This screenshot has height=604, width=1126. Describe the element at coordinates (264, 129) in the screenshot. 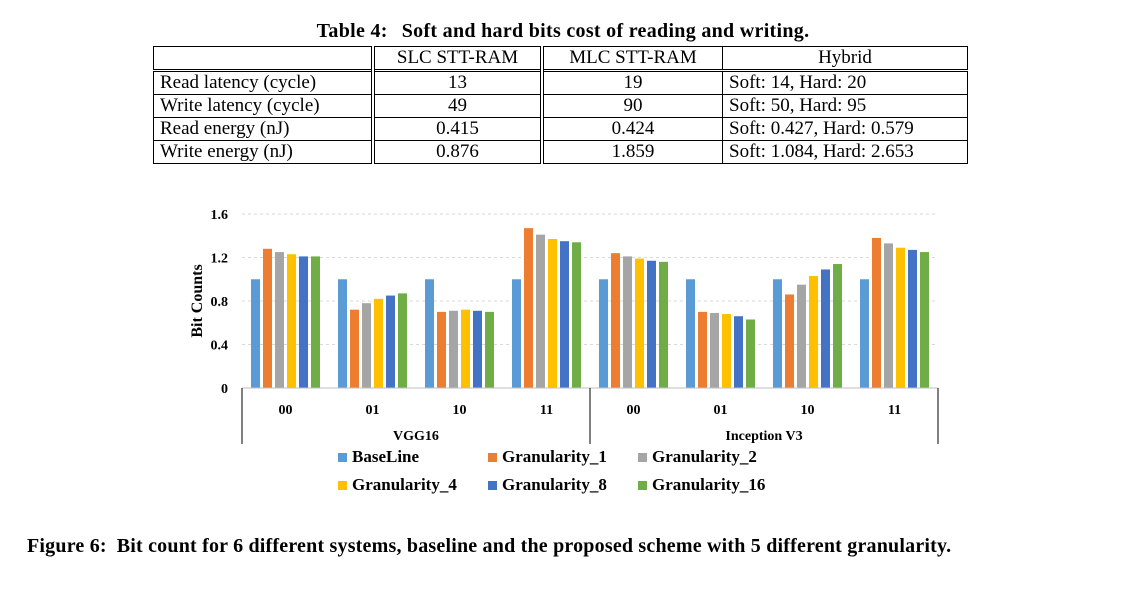

I see `row-label: Read energy (nJ)` at that location.